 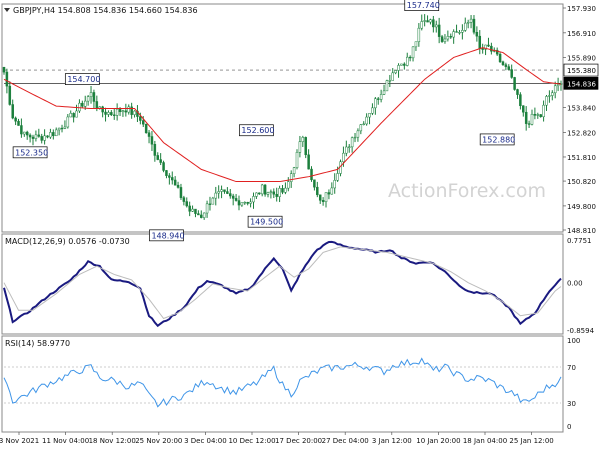 I want to click on price-label-text: 152.350, so click(x=31, y=152).